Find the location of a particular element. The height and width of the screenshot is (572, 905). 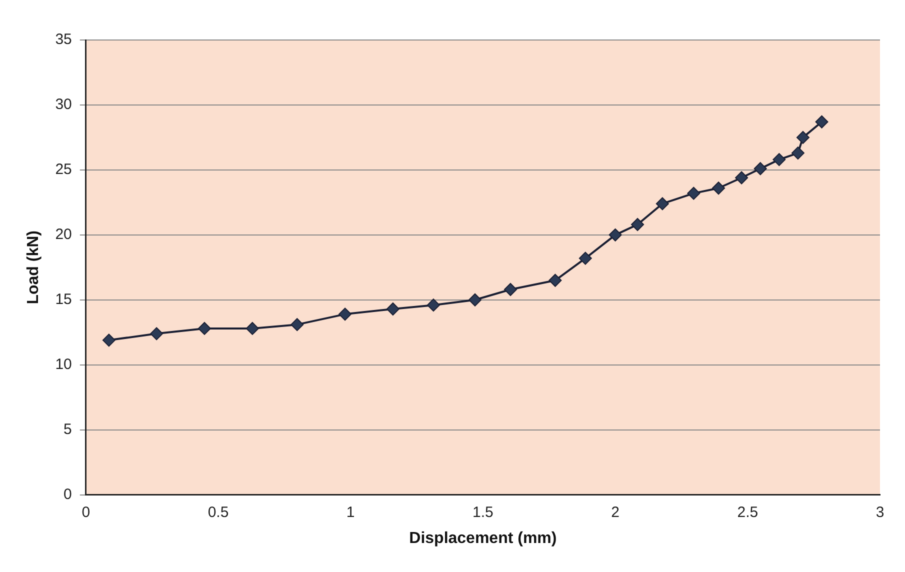

y-tick-label: 20 is located at coordinates (63, 235).